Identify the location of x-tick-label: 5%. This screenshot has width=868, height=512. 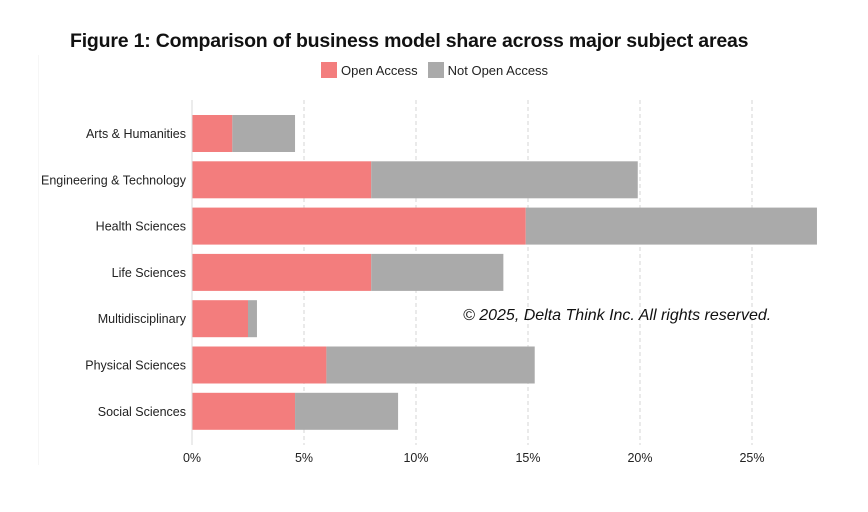
(304, 458).